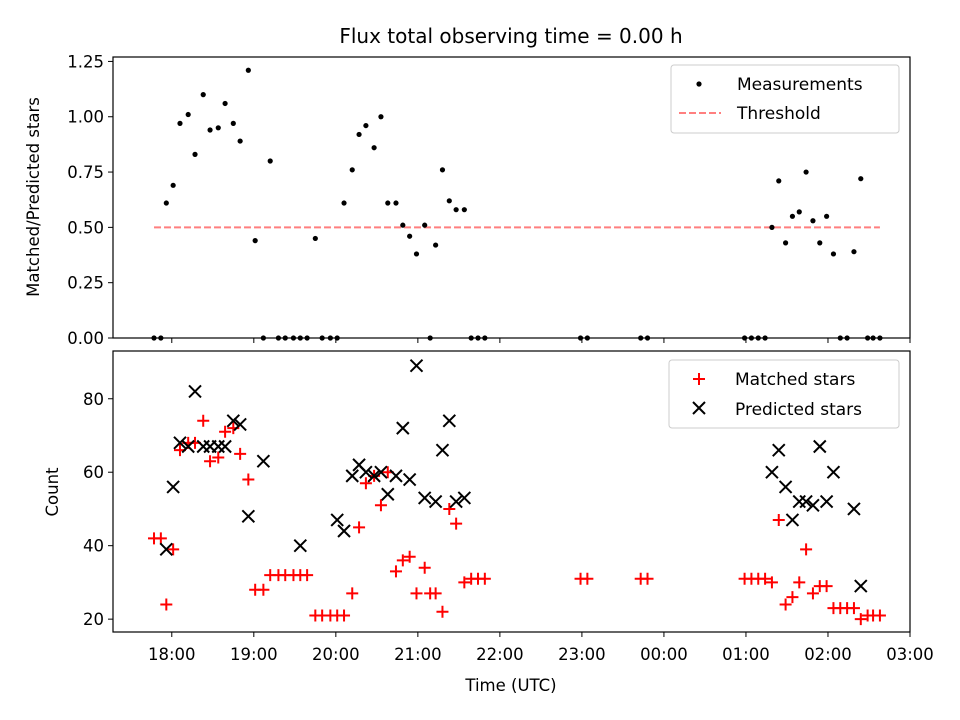 This screenshot has height=720, width=960. What do you see at coordinates (93, 472) in the screenshot?
I see `bottom-y-tick-label: 60` at bounding box center [93, 472].